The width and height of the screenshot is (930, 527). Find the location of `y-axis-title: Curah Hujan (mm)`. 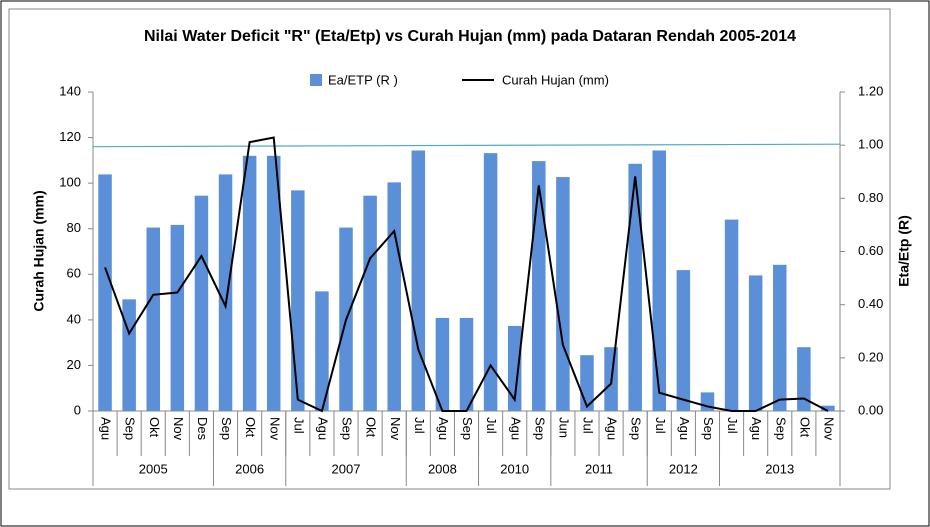

y-axis-title: Curah Hujan (mm) is located at coordinates (39, 250).